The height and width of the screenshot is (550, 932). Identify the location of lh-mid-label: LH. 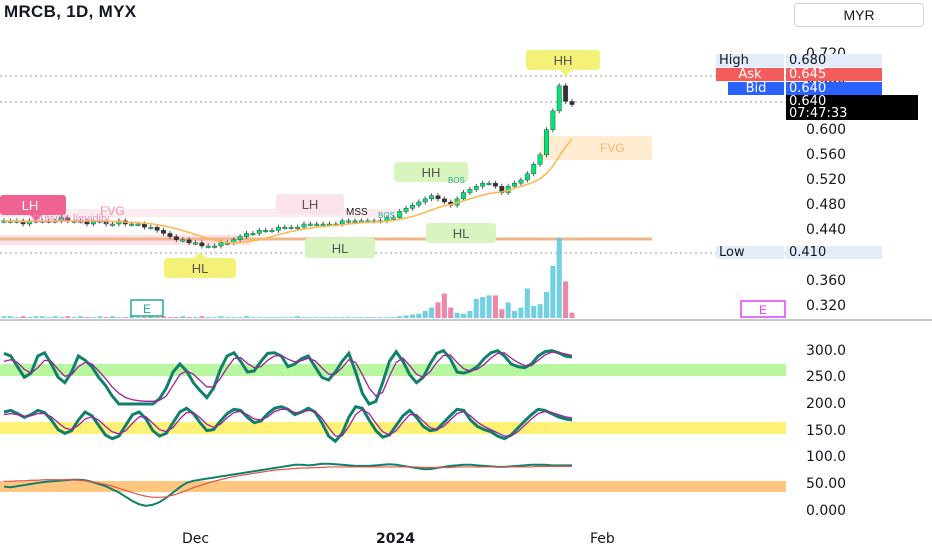
(310, 204).